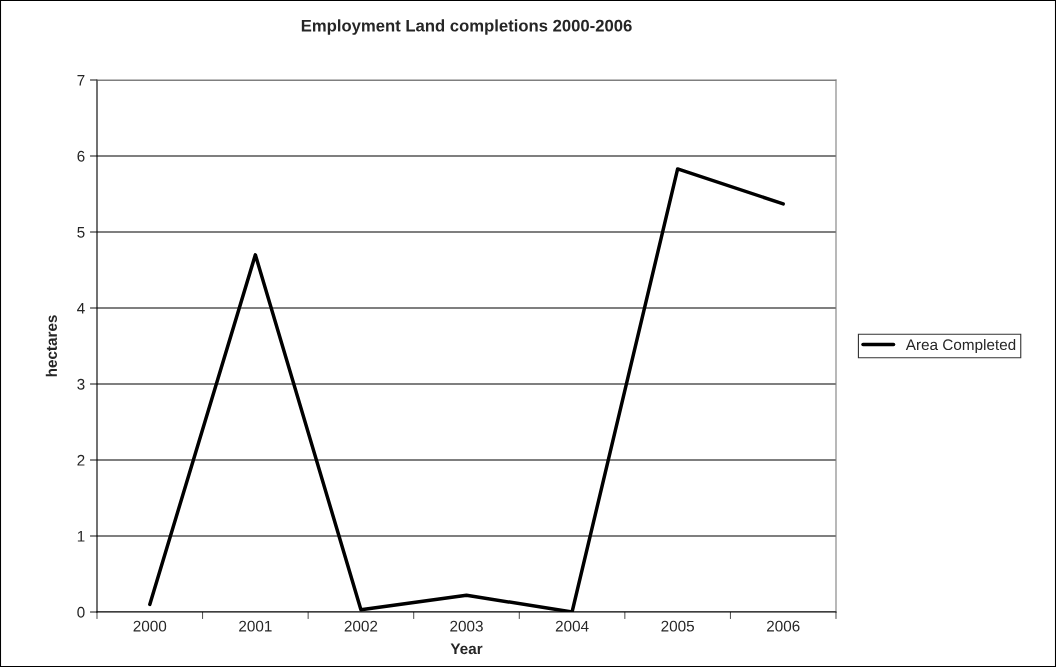 Image resolution: width=1056 pixels, height=667 pixels. Describe the element at coordinates (81, 384) in the screenshot. I see `y-tick-label: 3` at that location.